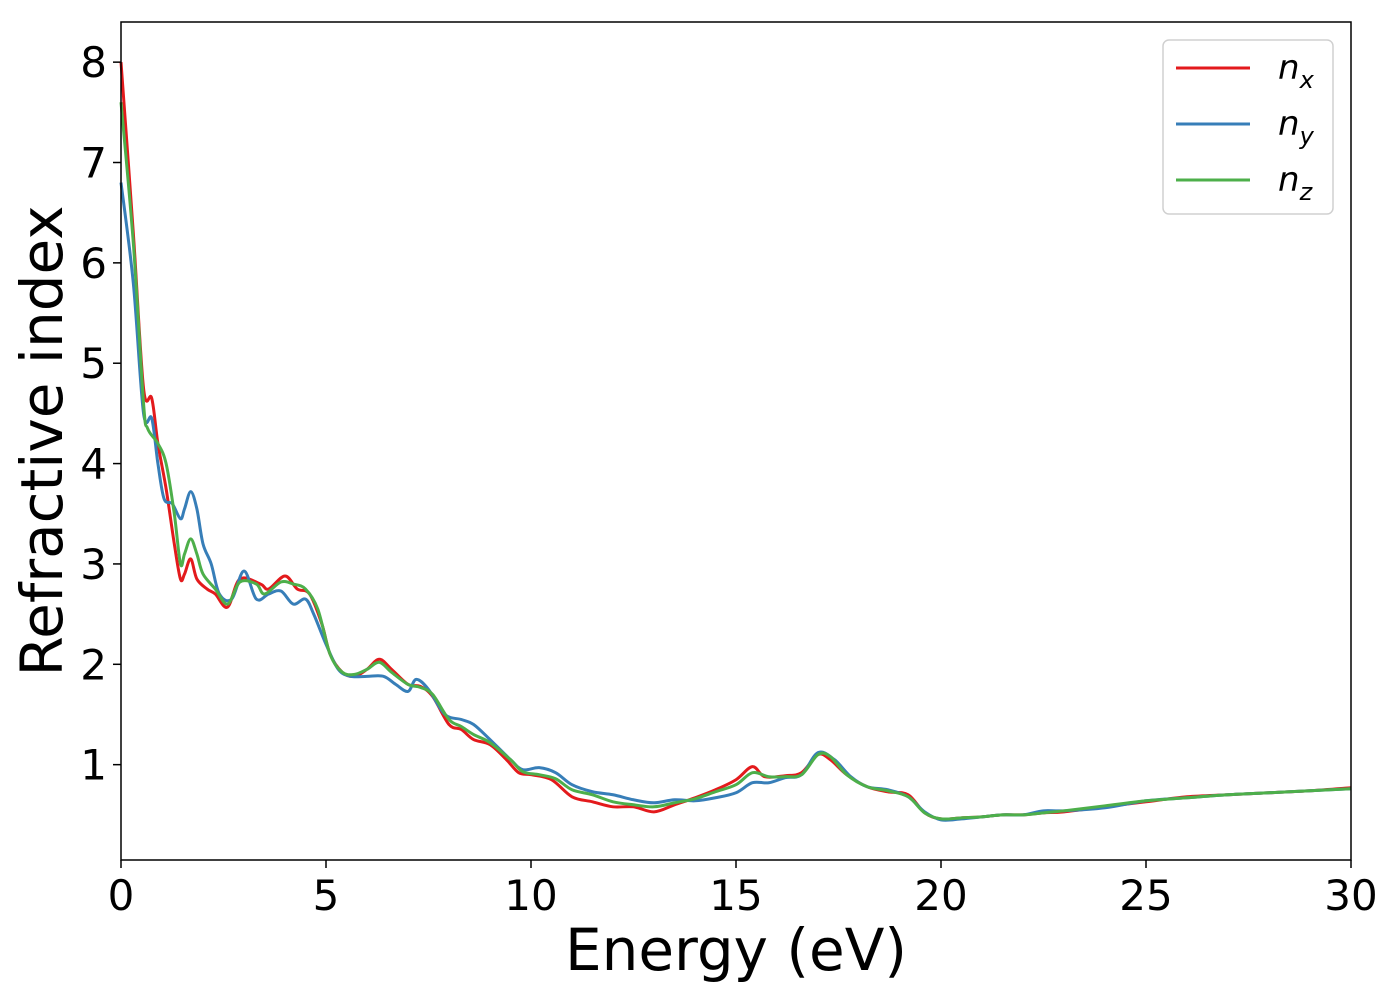 Image resolution: width=1400 pixels, height=1000 pixels. I want to click on x-tick-label: 0, so click(121, 895).